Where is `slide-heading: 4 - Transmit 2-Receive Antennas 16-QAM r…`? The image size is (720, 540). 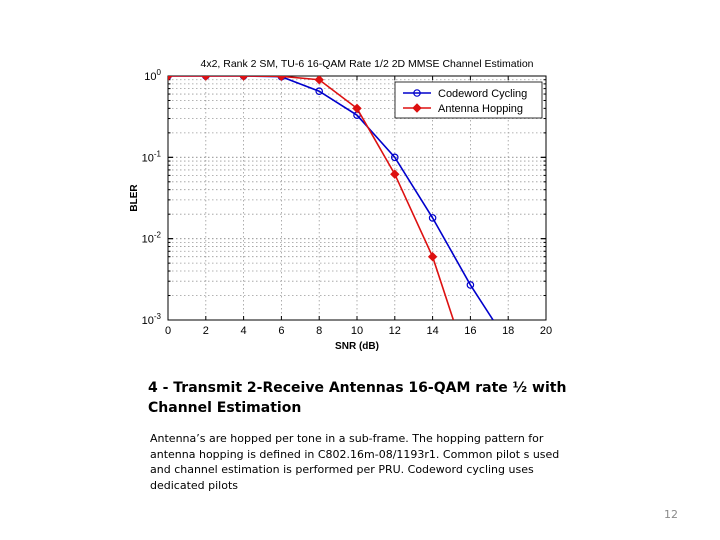
slide-heading: 4 - Transmit 2-Receive Antennas 16-QAM r… is located at coordinates (357, 398).